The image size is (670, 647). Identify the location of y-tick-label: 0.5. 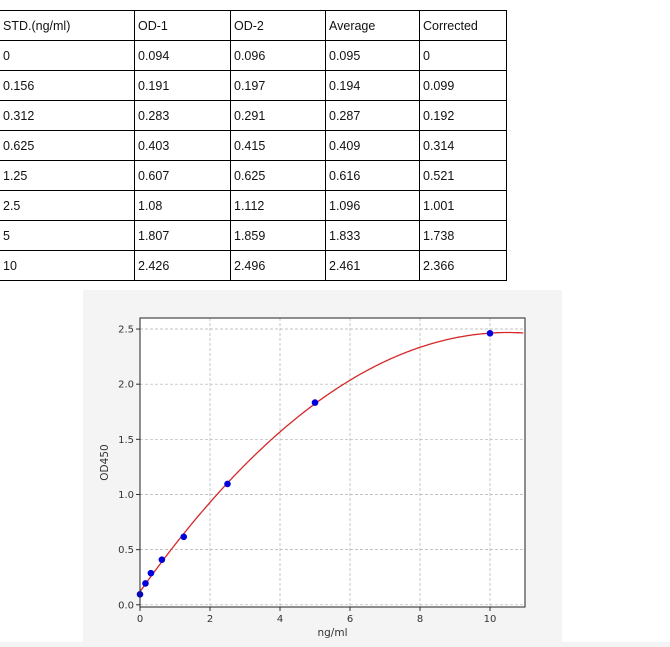
(126, 550).